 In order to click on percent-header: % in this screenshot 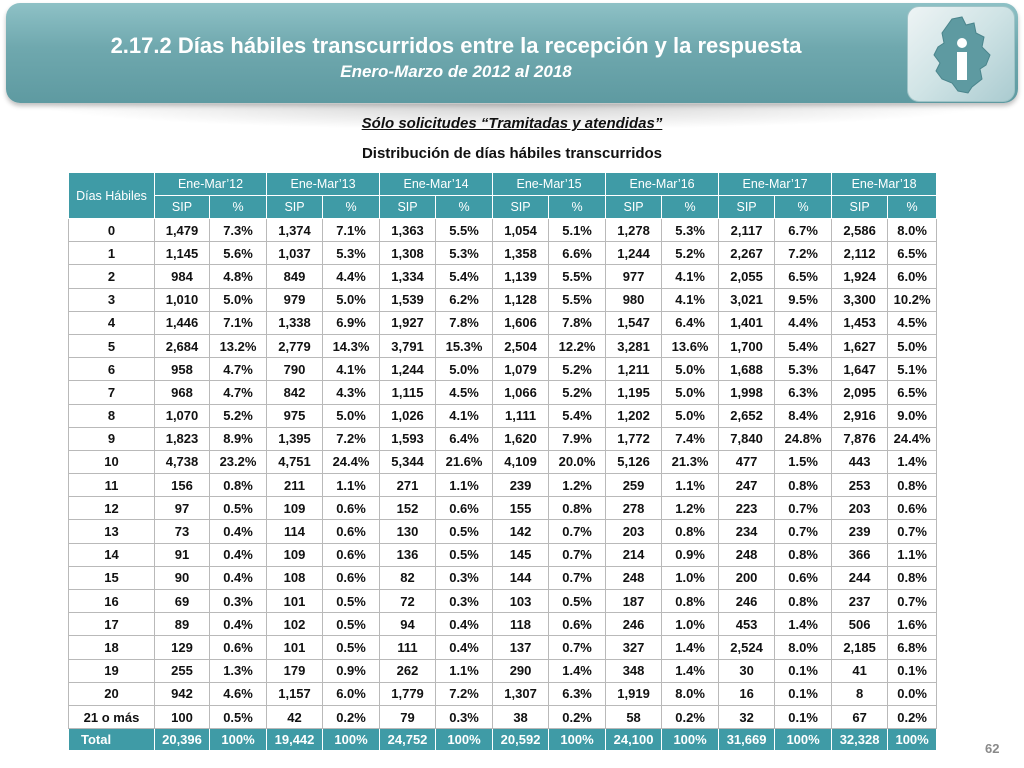, I will do `click(577, 207)`.